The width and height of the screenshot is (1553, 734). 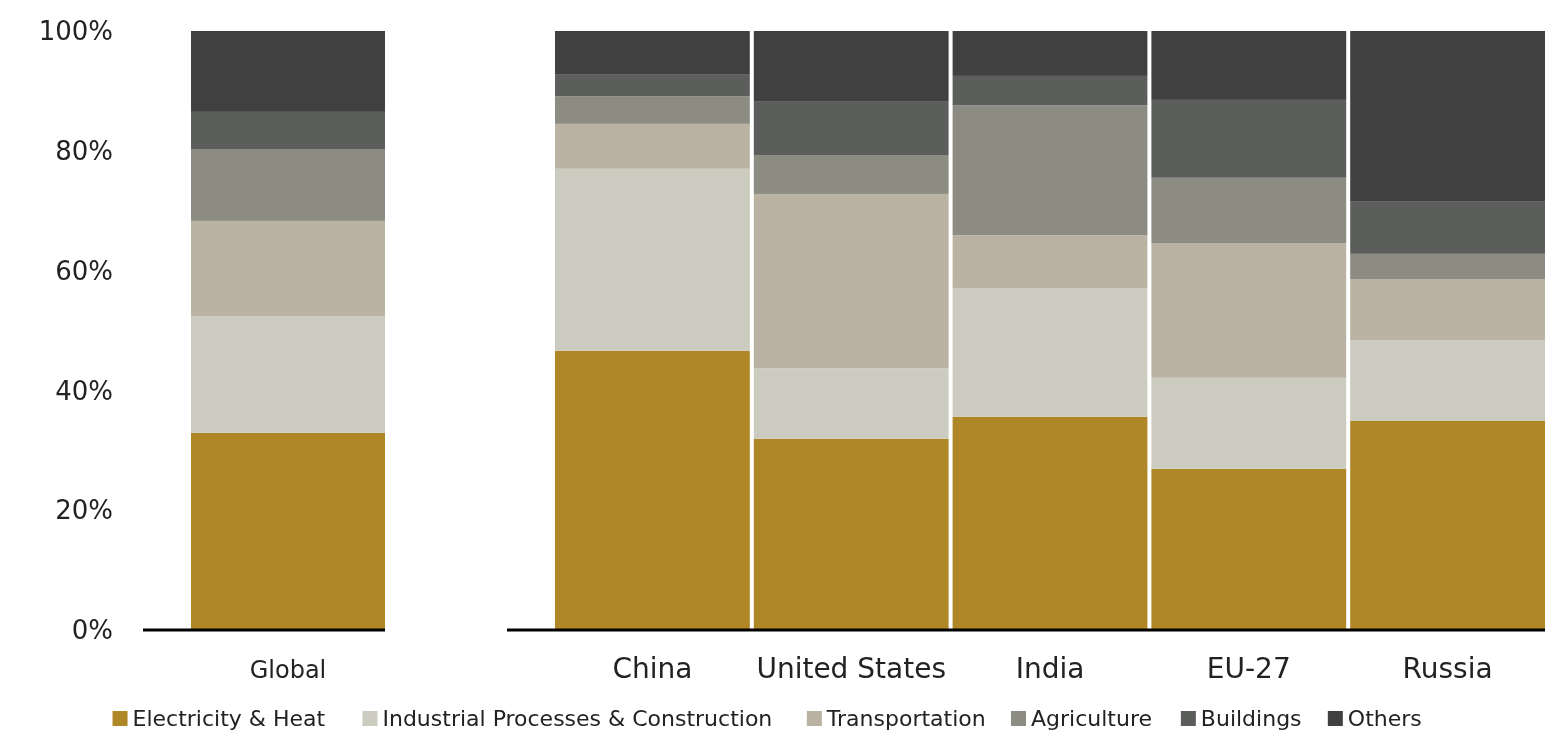 I want to click on legend-label: Agriculture, so click(x=1092, y=718).